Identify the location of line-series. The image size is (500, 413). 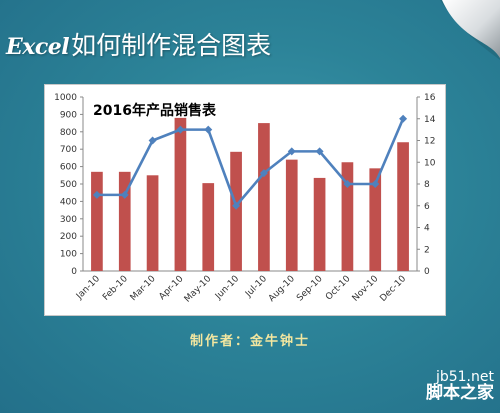
(250, 163).